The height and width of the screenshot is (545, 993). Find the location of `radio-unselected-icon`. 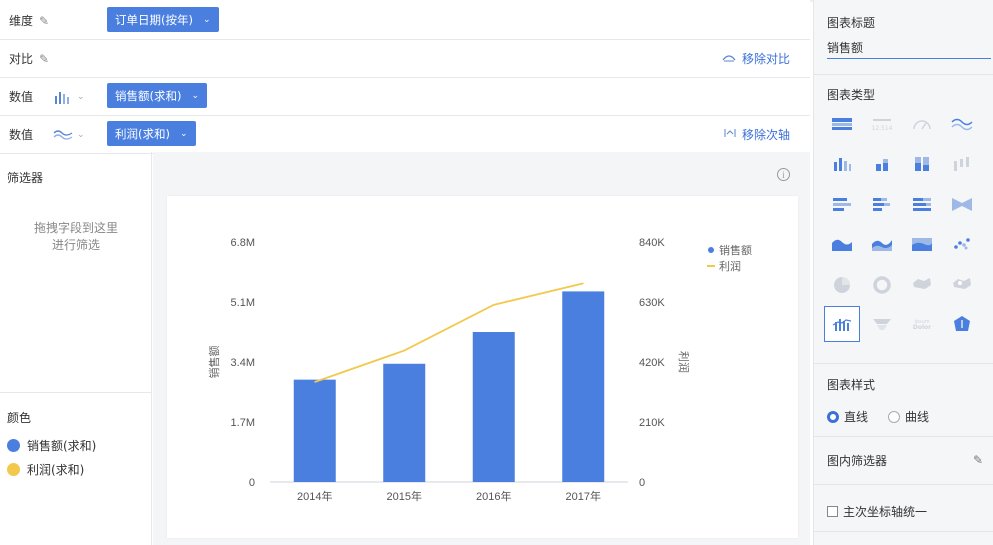

radio-unselected-icon is located at coordinates (894, 416).